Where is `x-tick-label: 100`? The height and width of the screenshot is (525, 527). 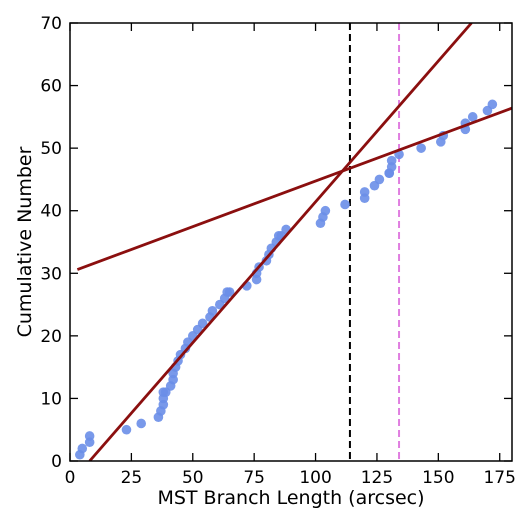
x-tick-label: 100 is located at coordinates (315, 478).